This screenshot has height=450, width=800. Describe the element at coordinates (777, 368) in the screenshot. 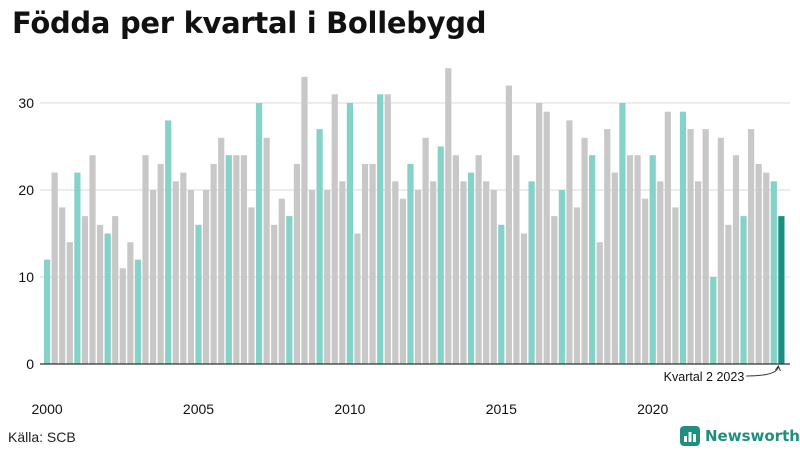

I see `annotation-arrowhead` at that location.